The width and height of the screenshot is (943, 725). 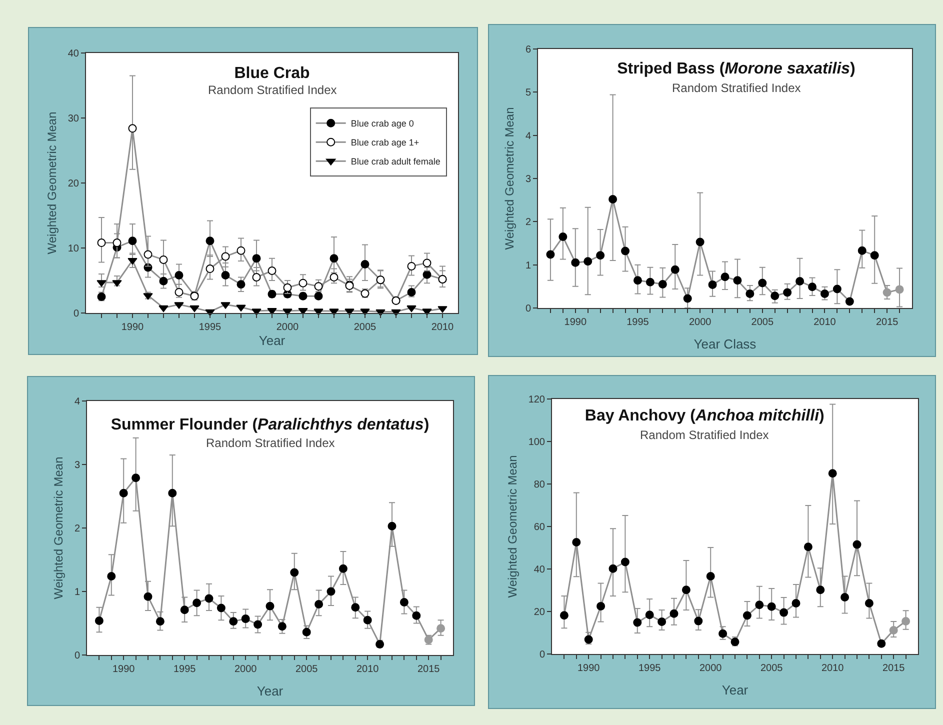 I want to click on y-tick-label: 0, so click(x=528, y=309).